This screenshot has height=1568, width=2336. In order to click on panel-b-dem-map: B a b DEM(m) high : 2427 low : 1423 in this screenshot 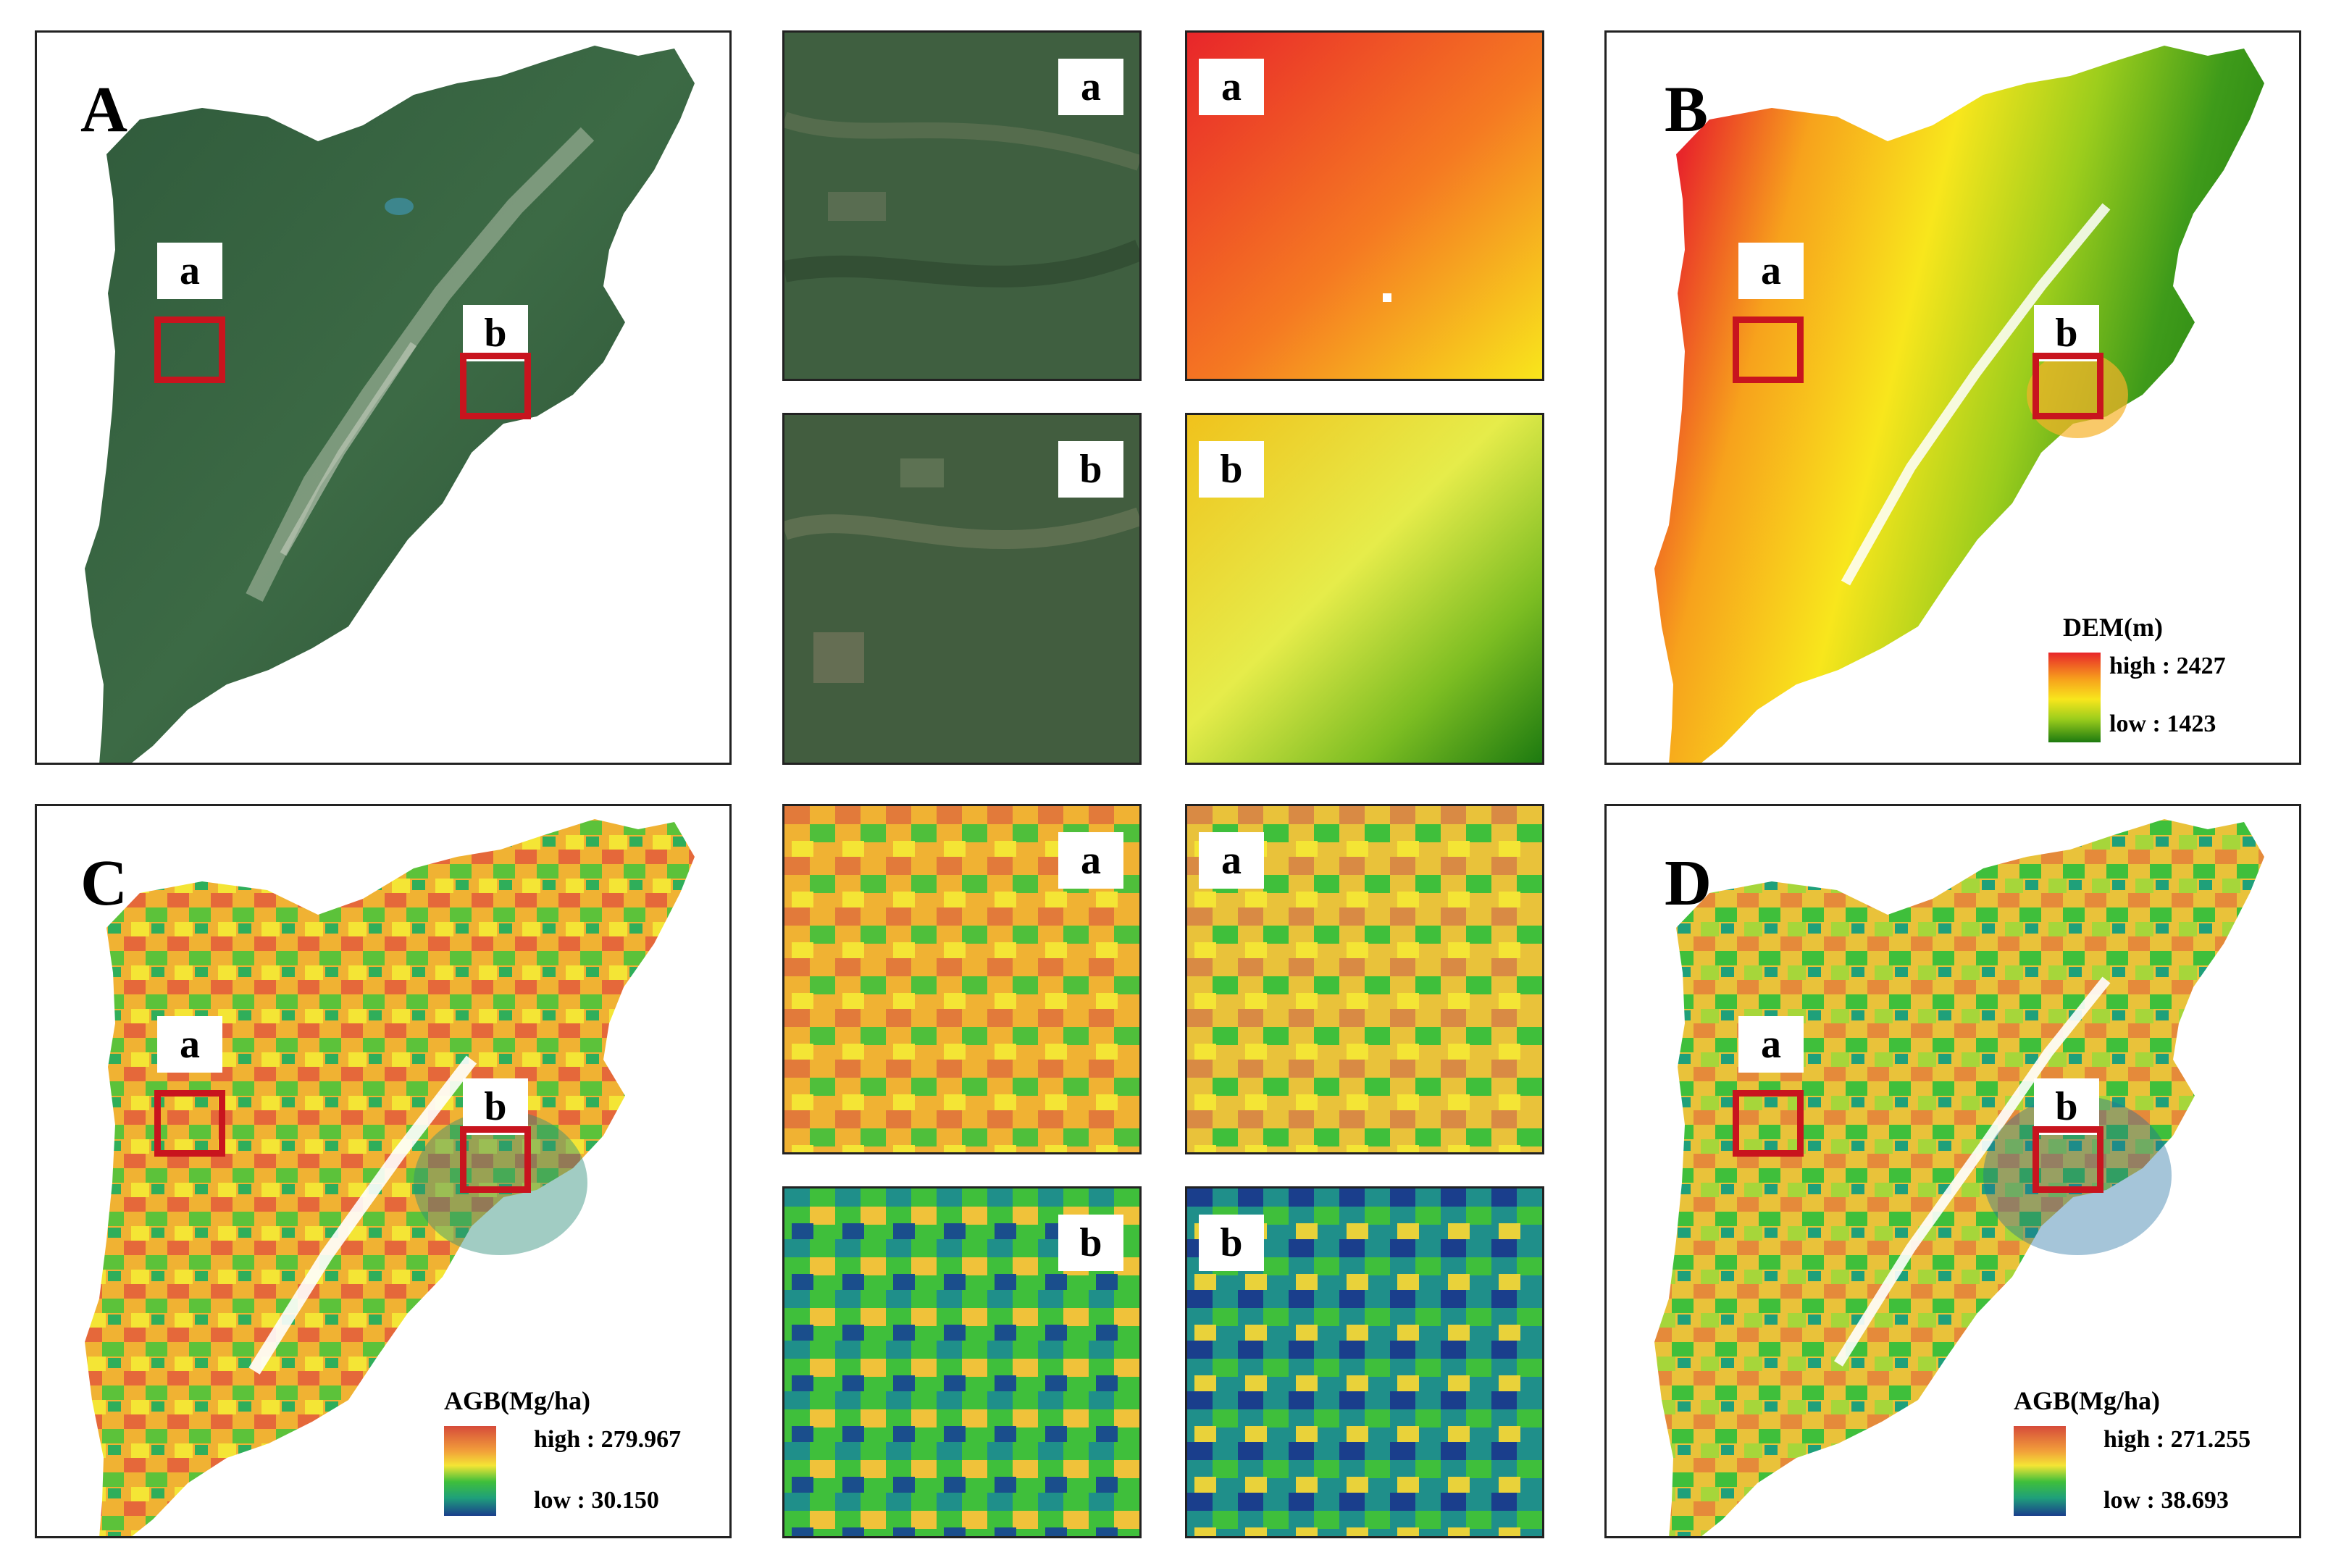, I will do `click(1952, 398)`.